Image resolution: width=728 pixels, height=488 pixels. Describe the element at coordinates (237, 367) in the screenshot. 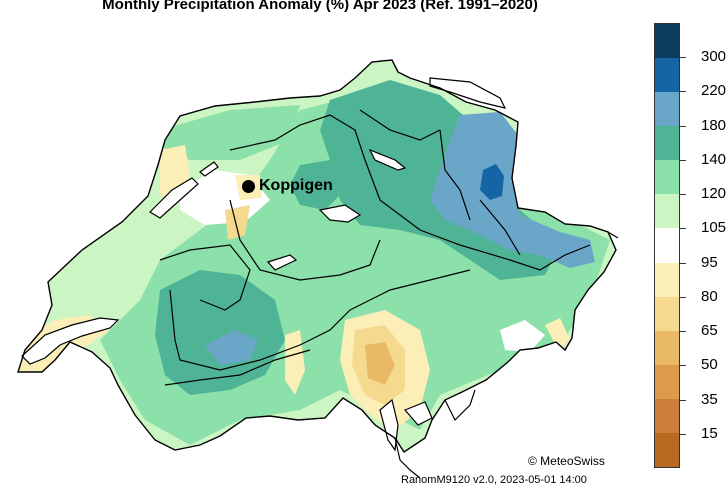

I see `boundary-valais-south` at that location.